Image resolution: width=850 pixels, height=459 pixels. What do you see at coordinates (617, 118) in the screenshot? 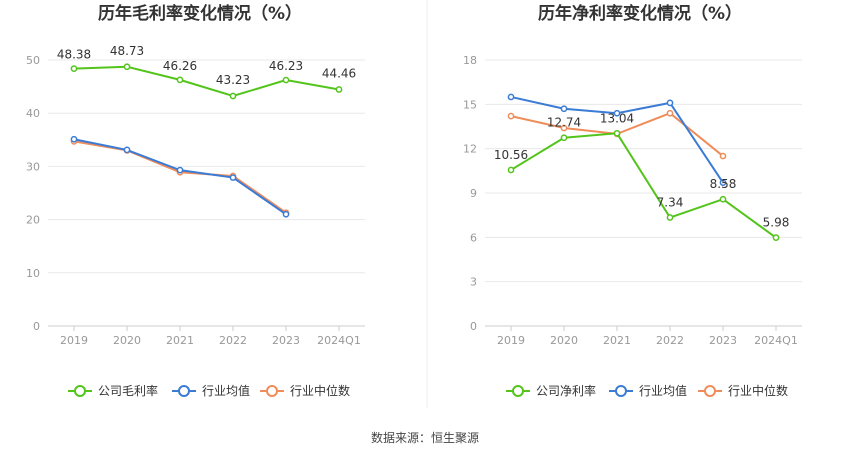
I see `data-label: 13.04` at bounding box center [617, 118].